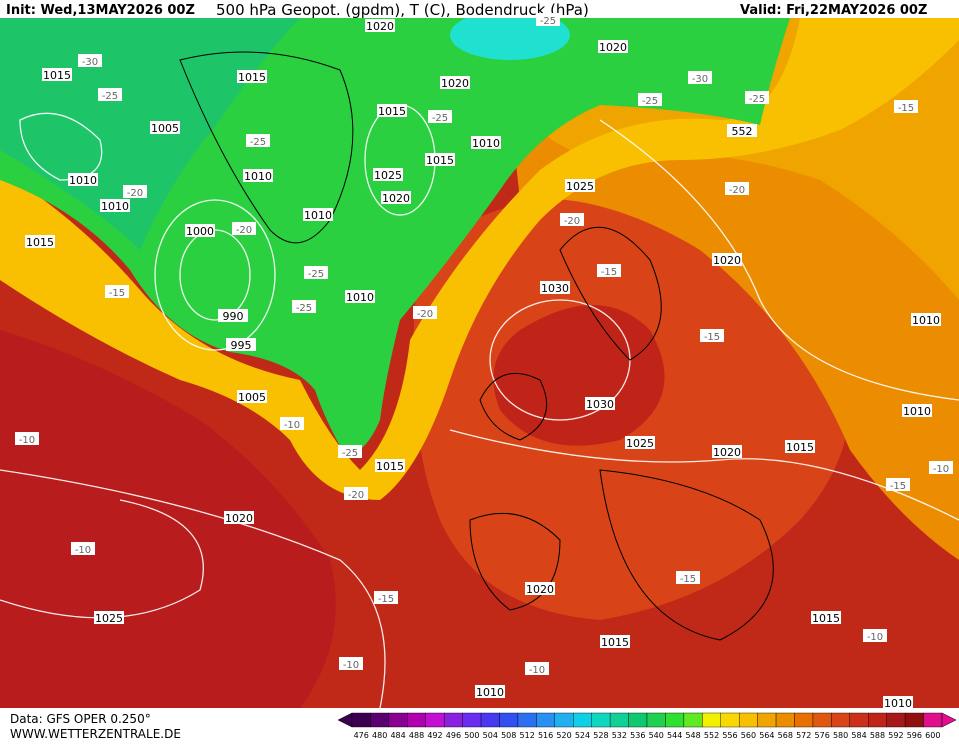  I want to click on isobar-label: 1025, so click(388, 175).